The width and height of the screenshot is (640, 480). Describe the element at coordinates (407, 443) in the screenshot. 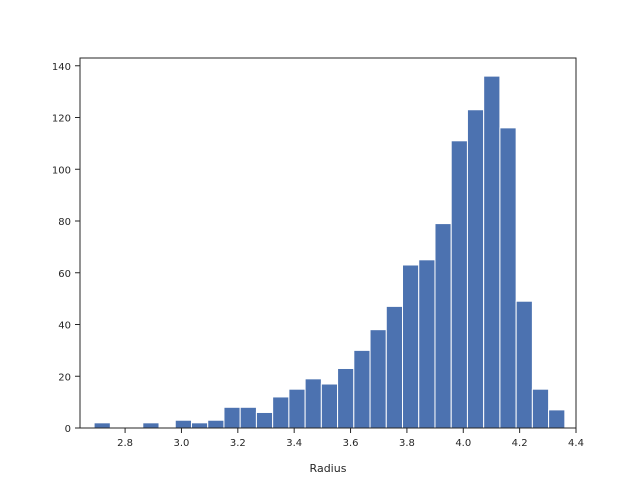

I see `x-tick-label: 3.8` at that location.